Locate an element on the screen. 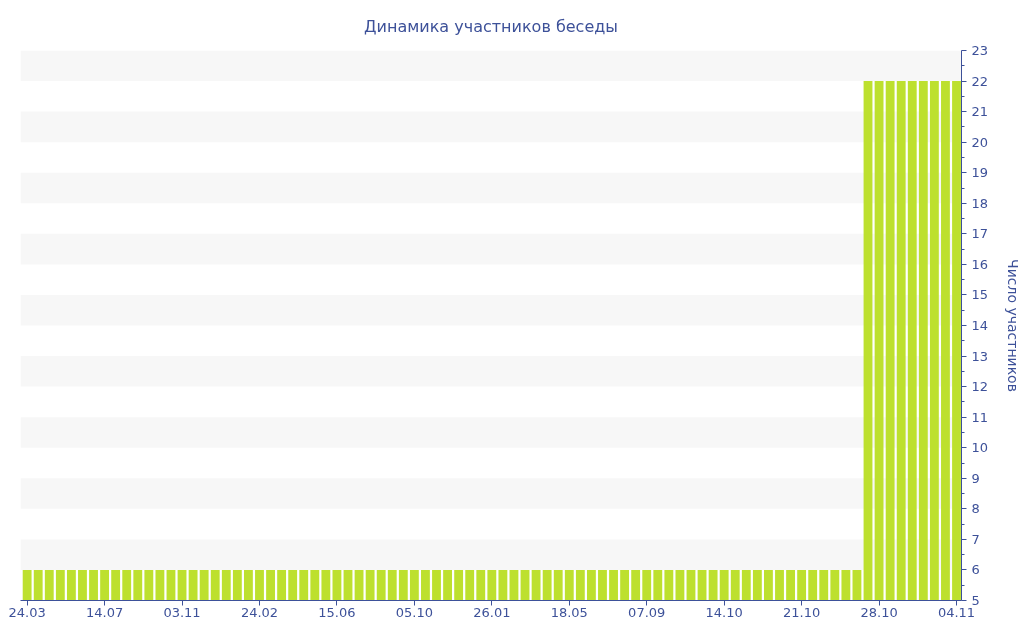 The height and width of the screenshot is (640, 1024). y-tick-label: 11 is located at coordinates (980, 417).